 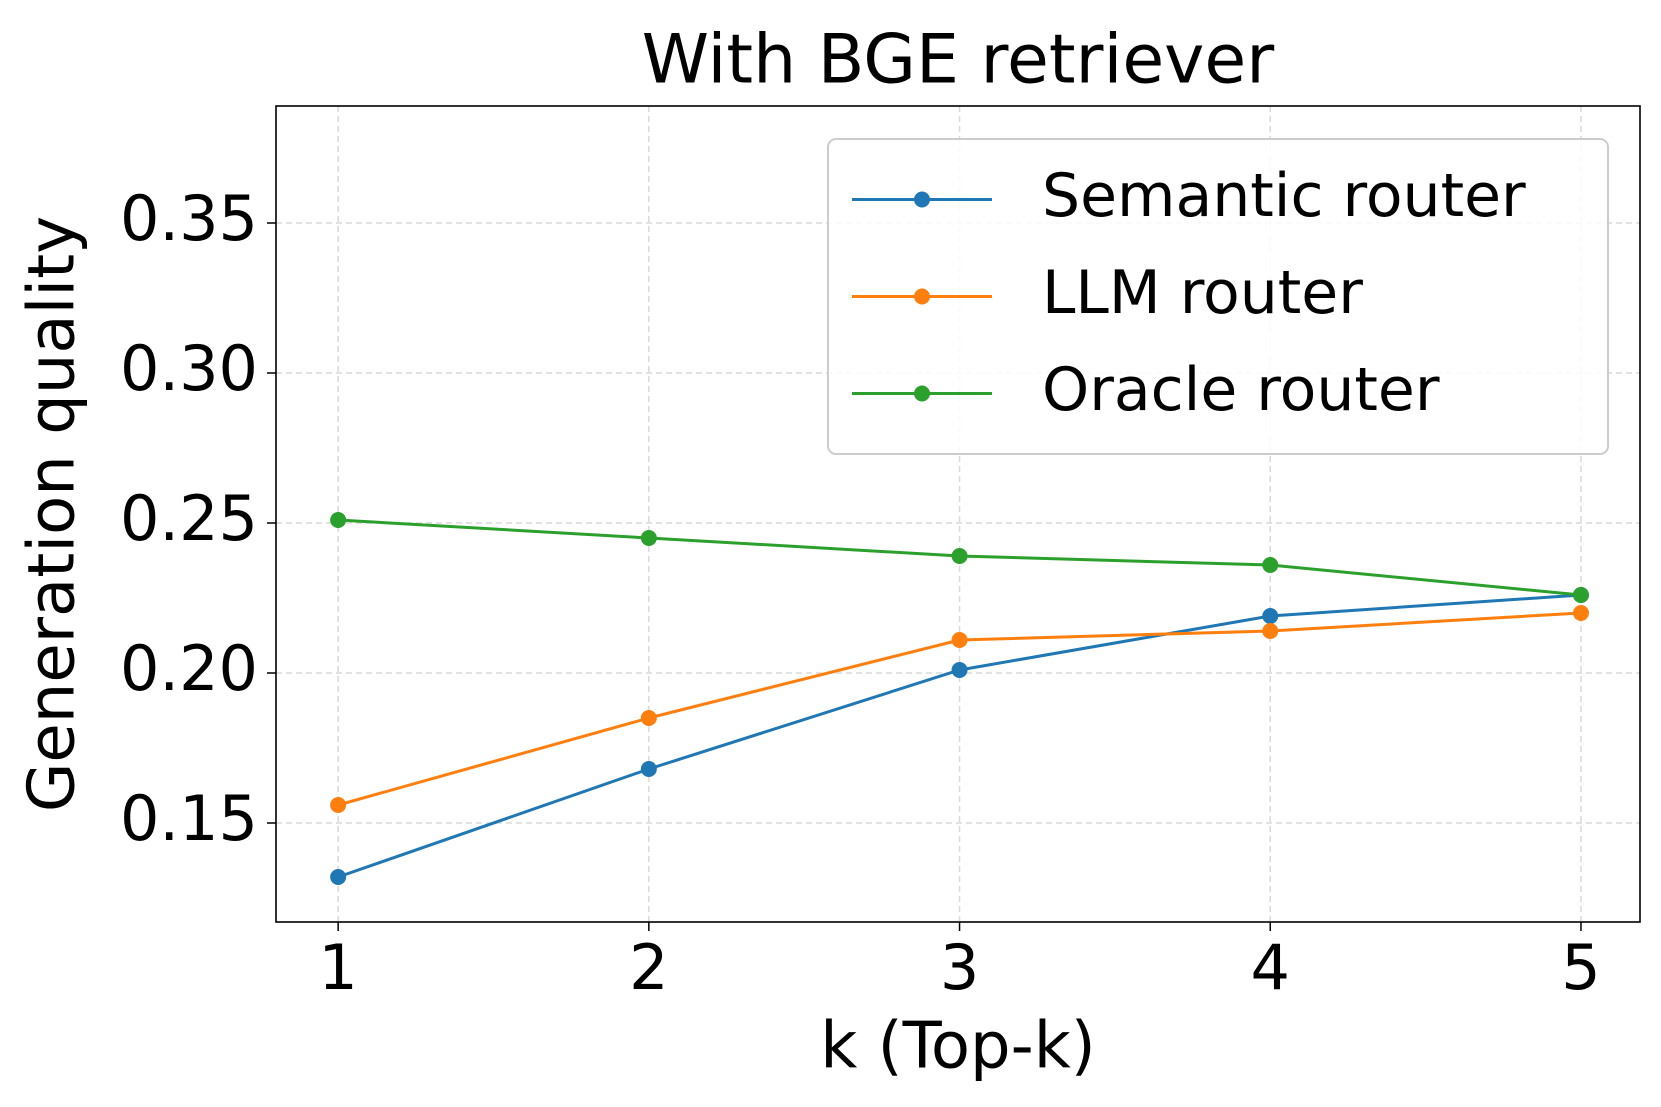 I want to click on x-tick-label: 2, so click(x=648, y=967).